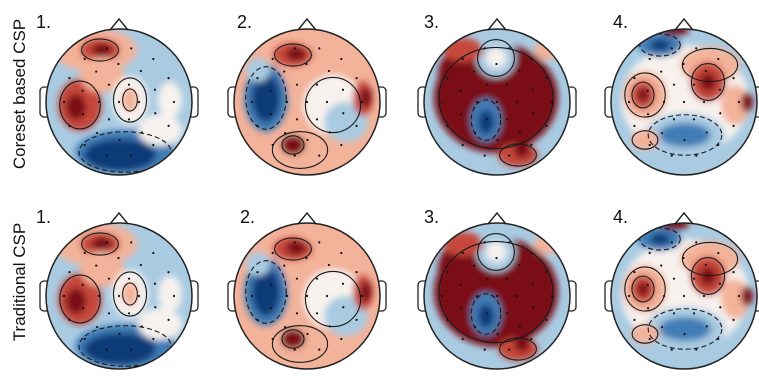 The width and height of the screenshot is (759, 379). I want to click on row-label-coreset: Coreset based CSP, so click(19, 94).